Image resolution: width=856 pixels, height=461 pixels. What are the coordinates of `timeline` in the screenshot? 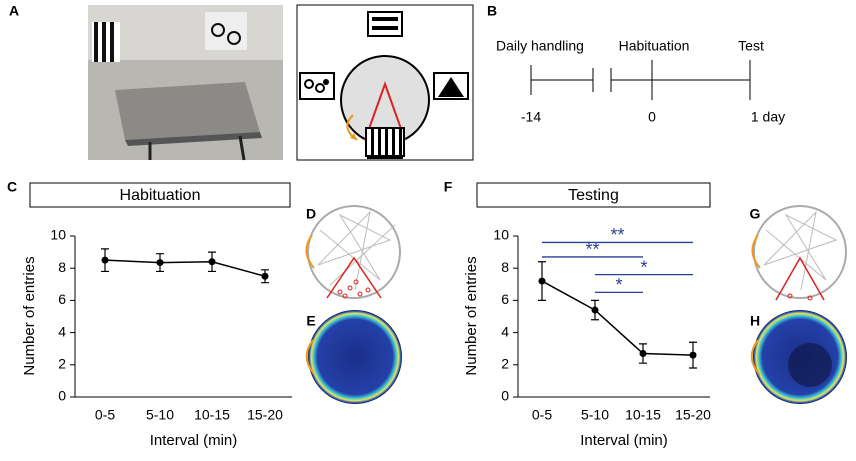 It's located at (640, 80).